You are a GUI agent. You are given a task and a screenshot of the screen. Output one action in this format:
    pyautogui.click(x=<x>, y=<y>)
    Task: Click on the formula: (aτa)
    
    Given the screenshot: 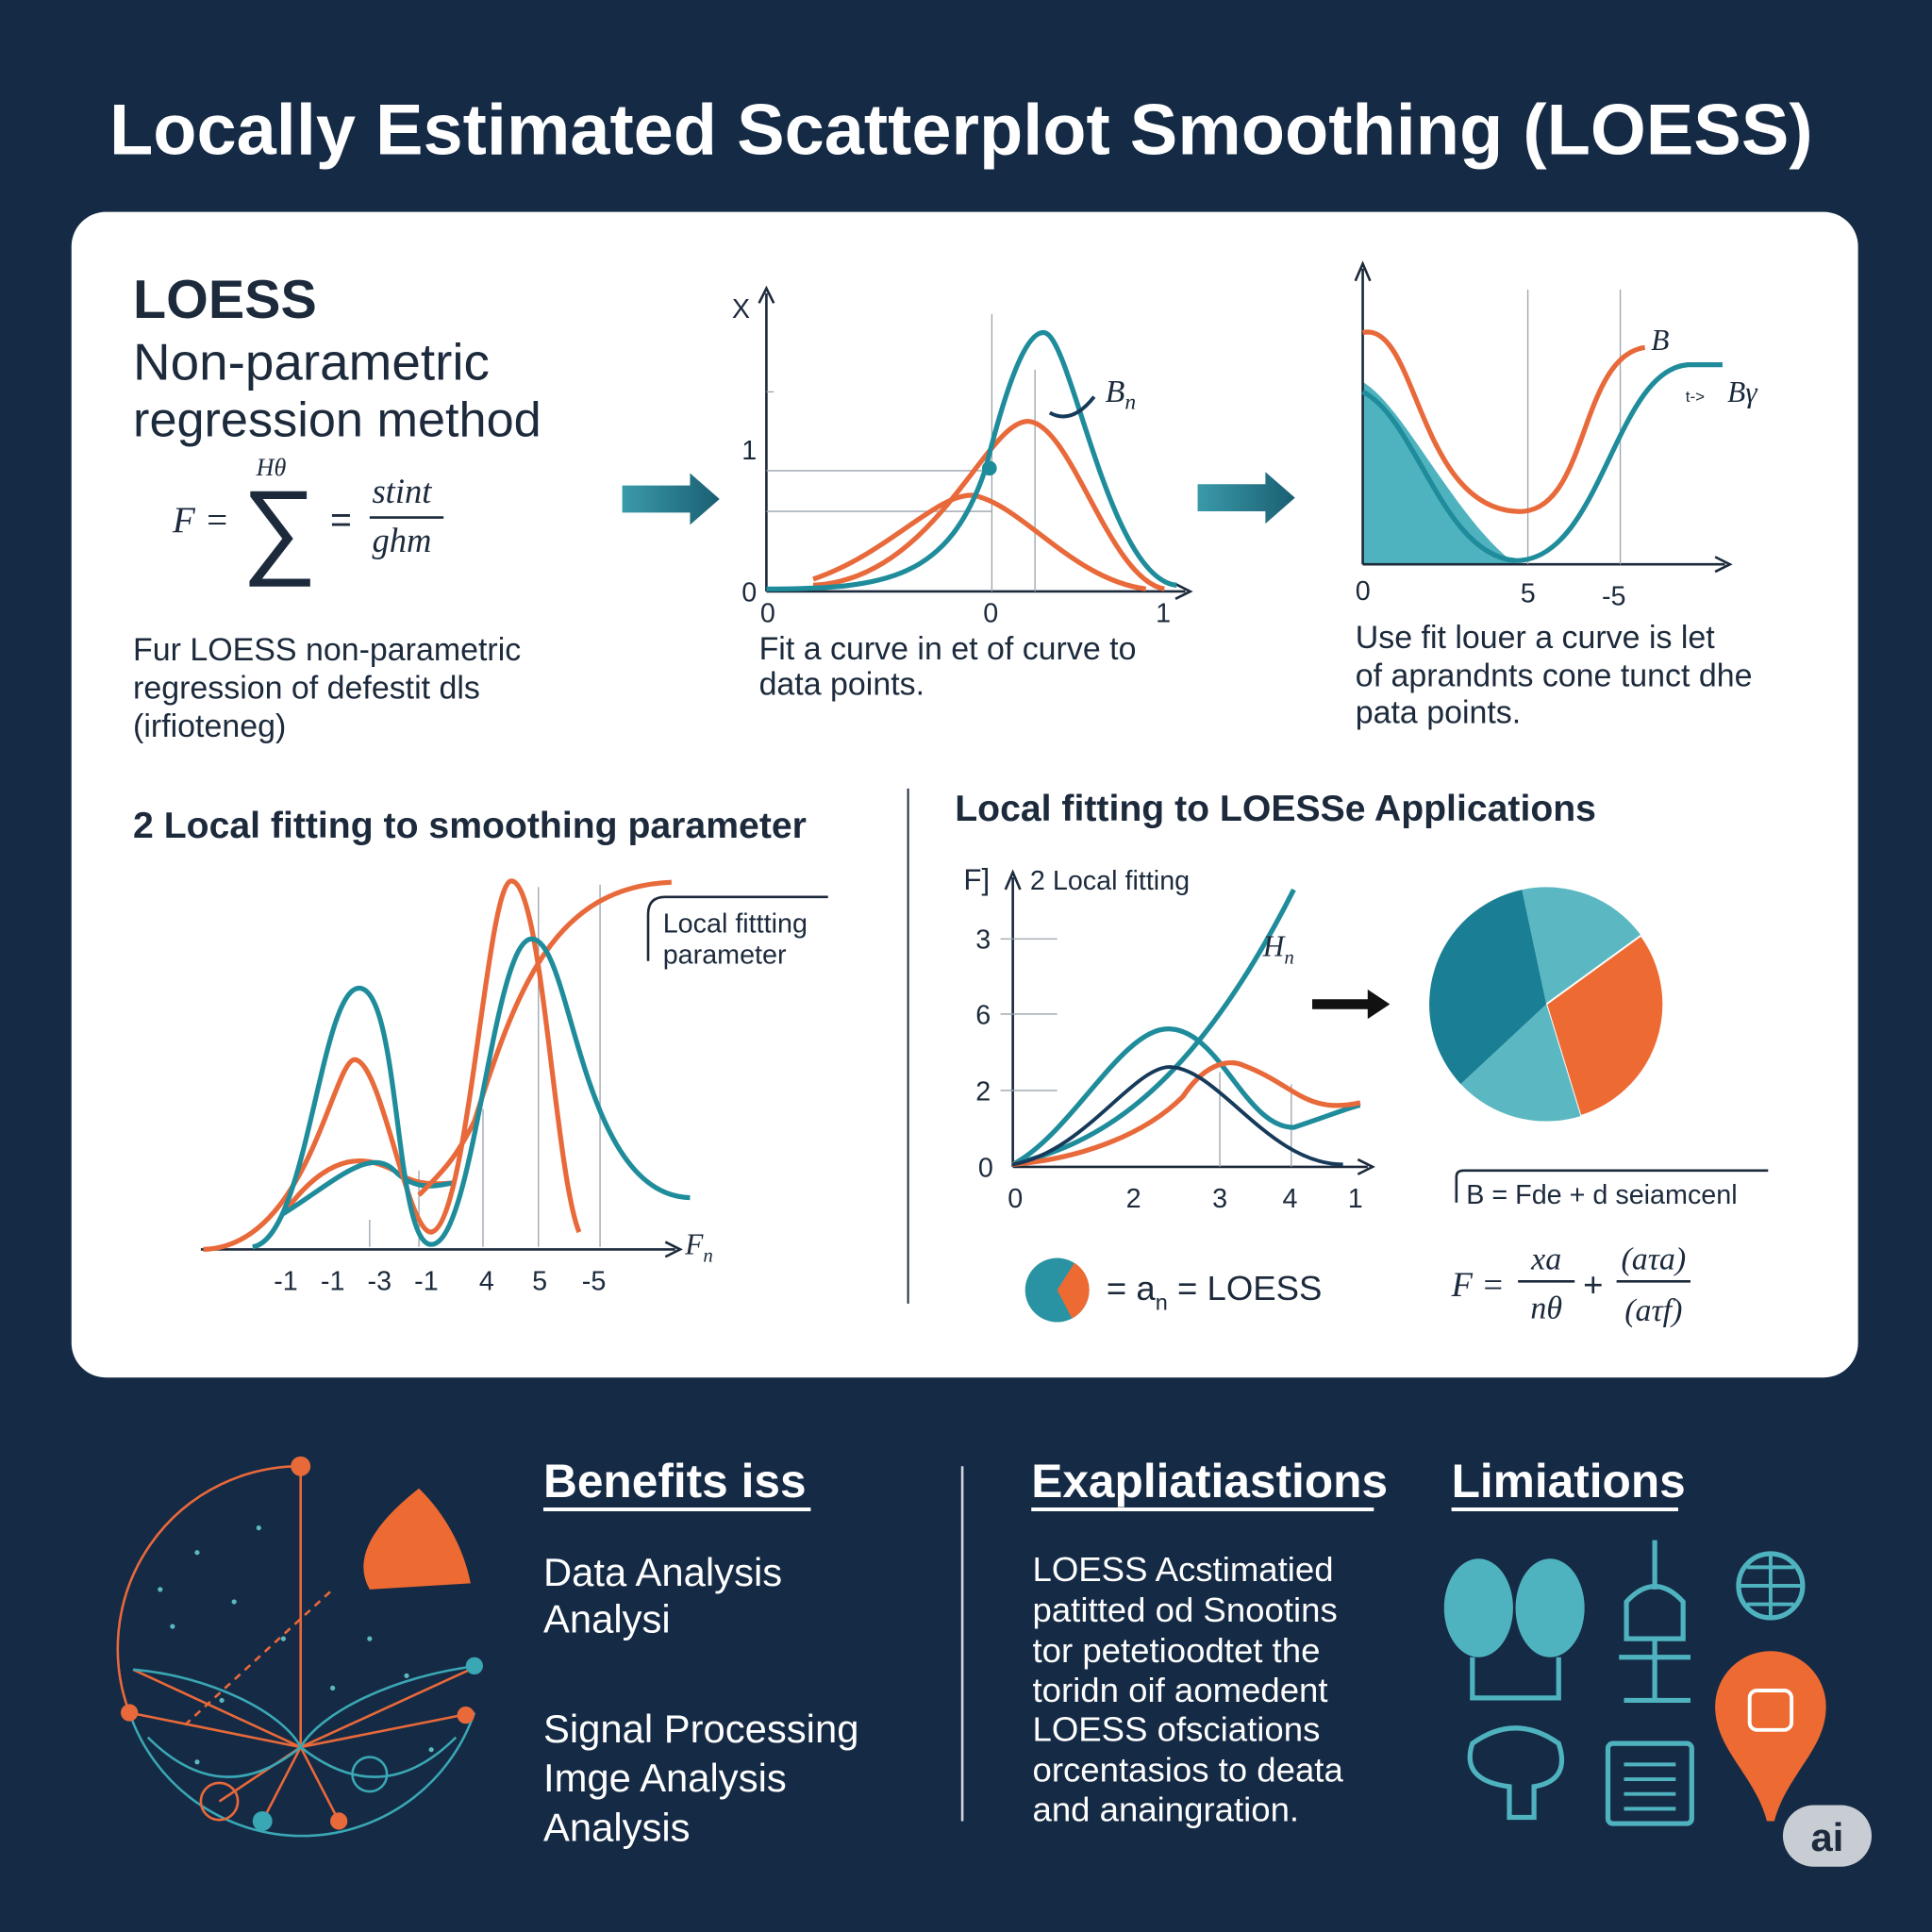 What is the action you would take?
    pyautogui.click(x=1653, y=1258)
    